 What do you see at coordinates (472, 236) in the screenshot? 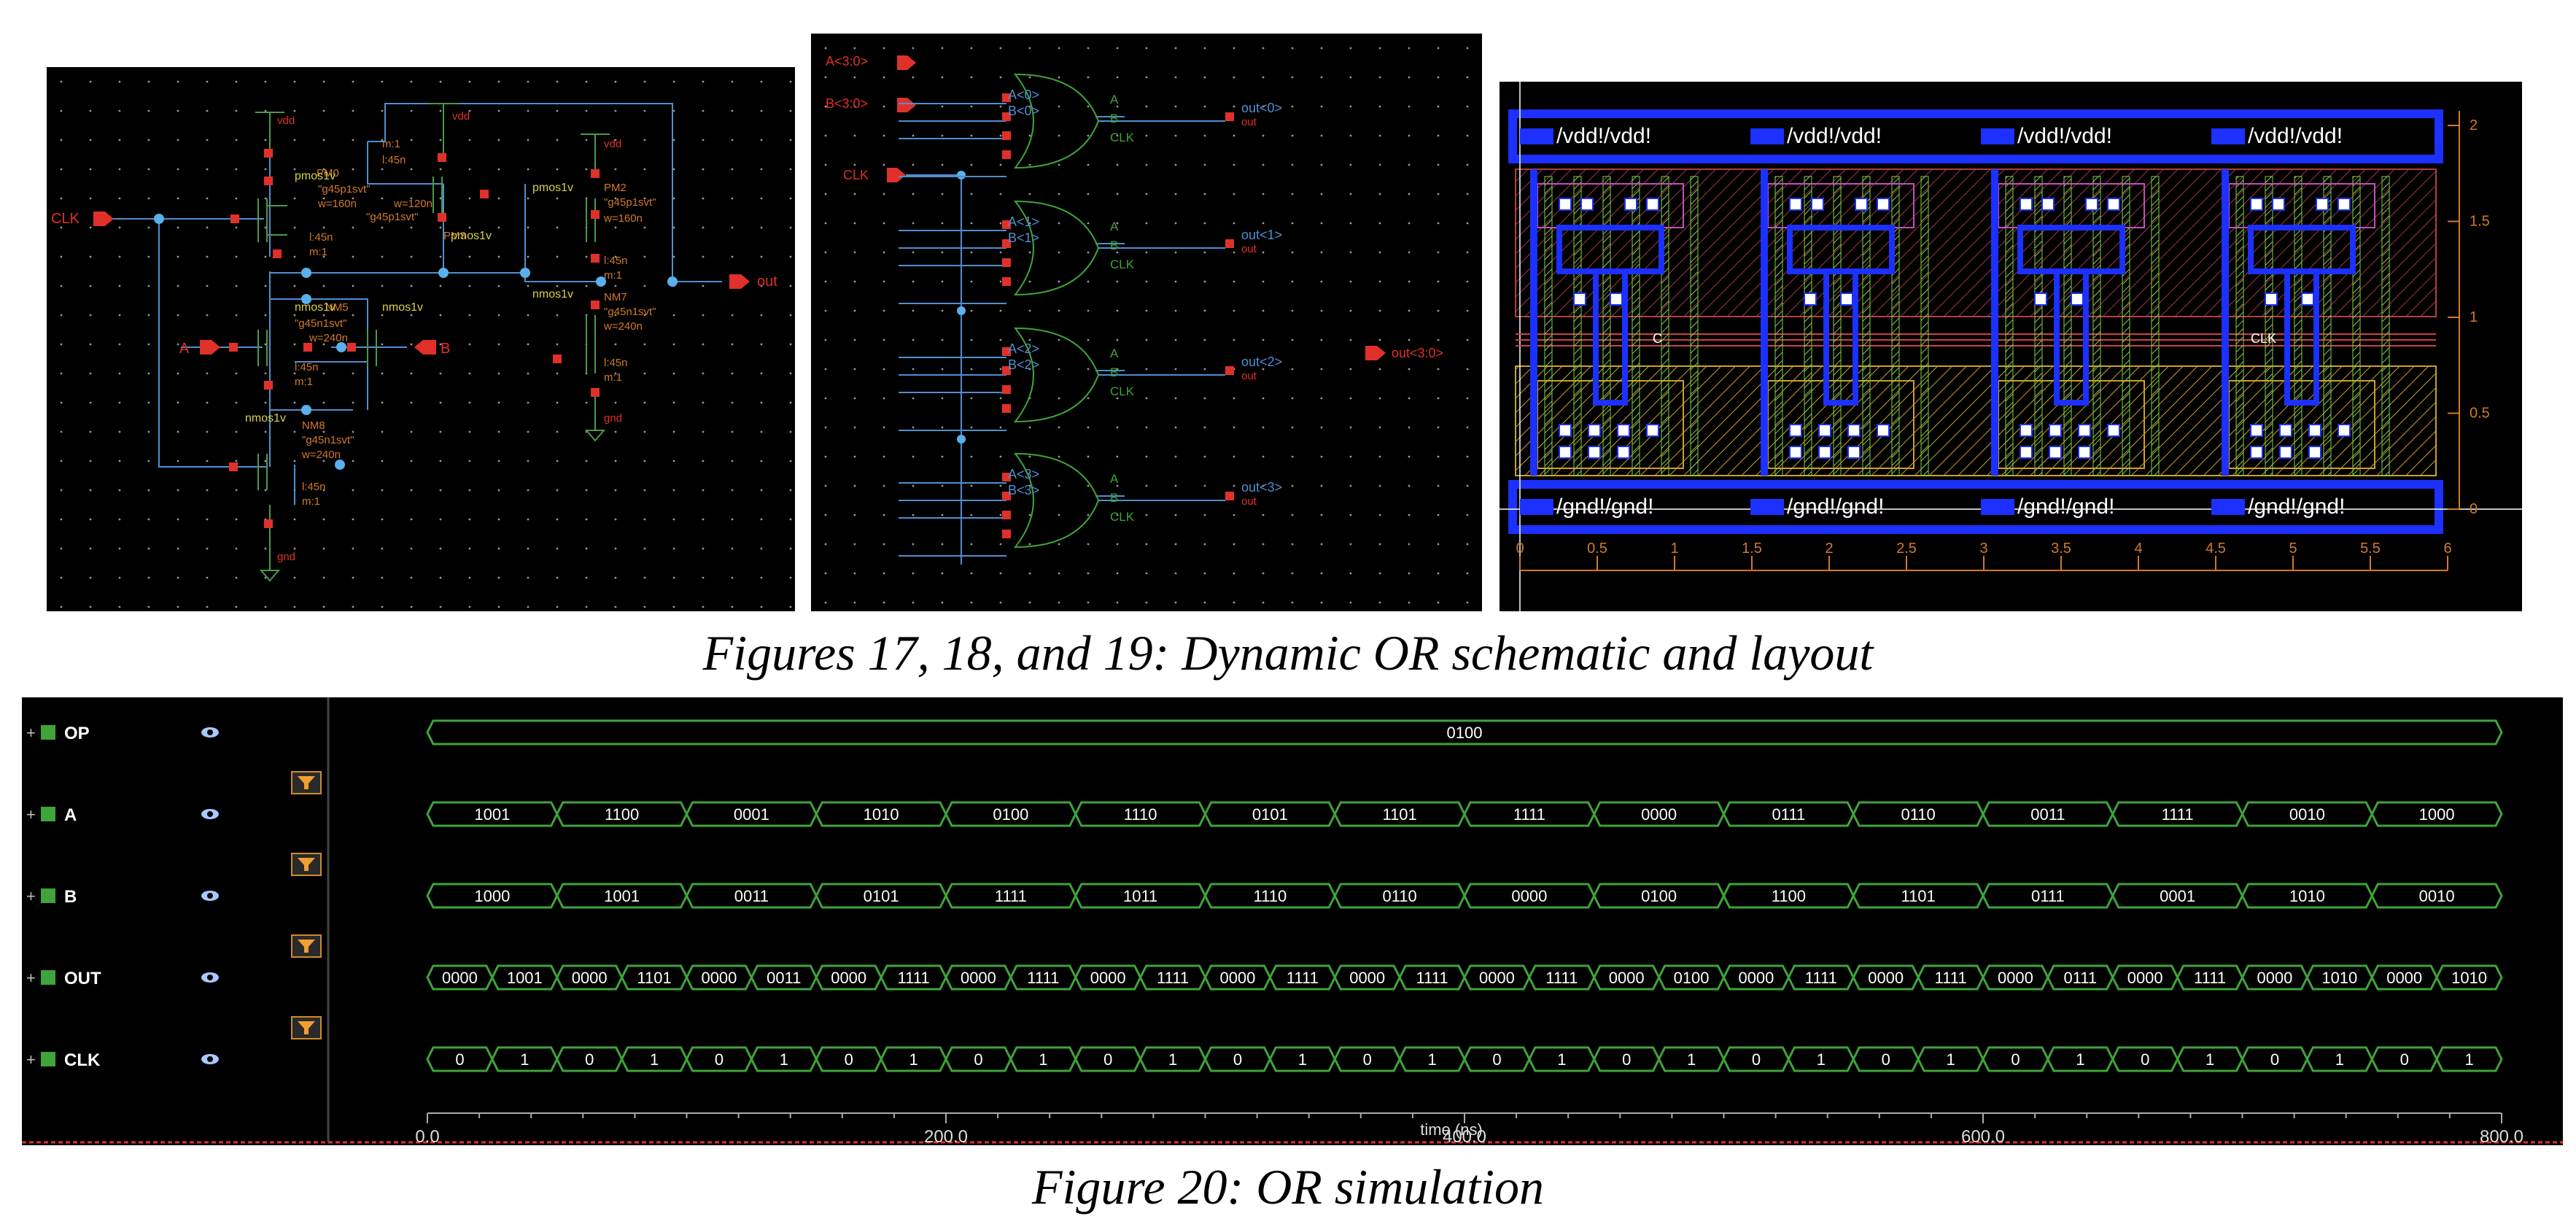
I see `pmos-label-2: pmos1v` at bounding box center [472, 236].